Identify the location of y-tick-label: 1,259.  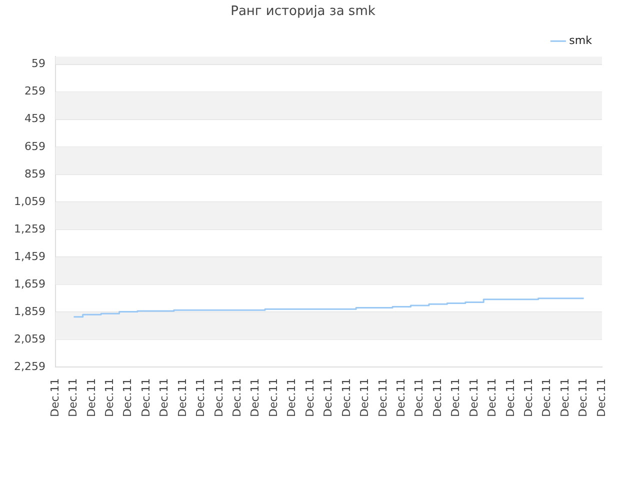
(30, 229).